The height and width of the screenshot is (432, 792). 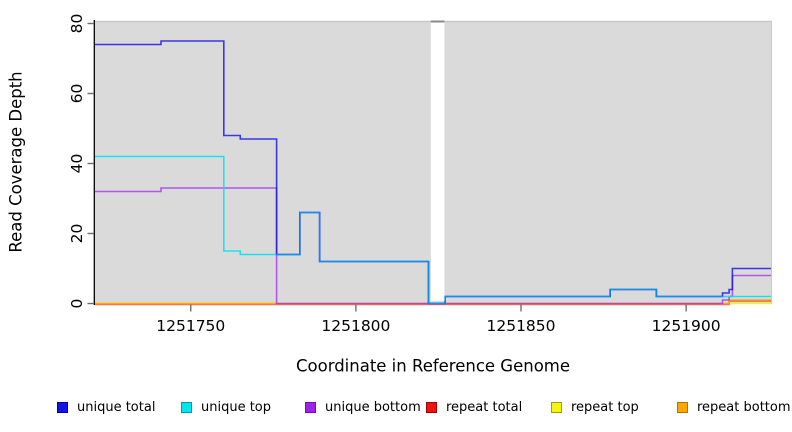 What do you see at coordinates (437, 161) in the screenshot?
I see `no-data-gap-band` at bounding box center [437, 161].